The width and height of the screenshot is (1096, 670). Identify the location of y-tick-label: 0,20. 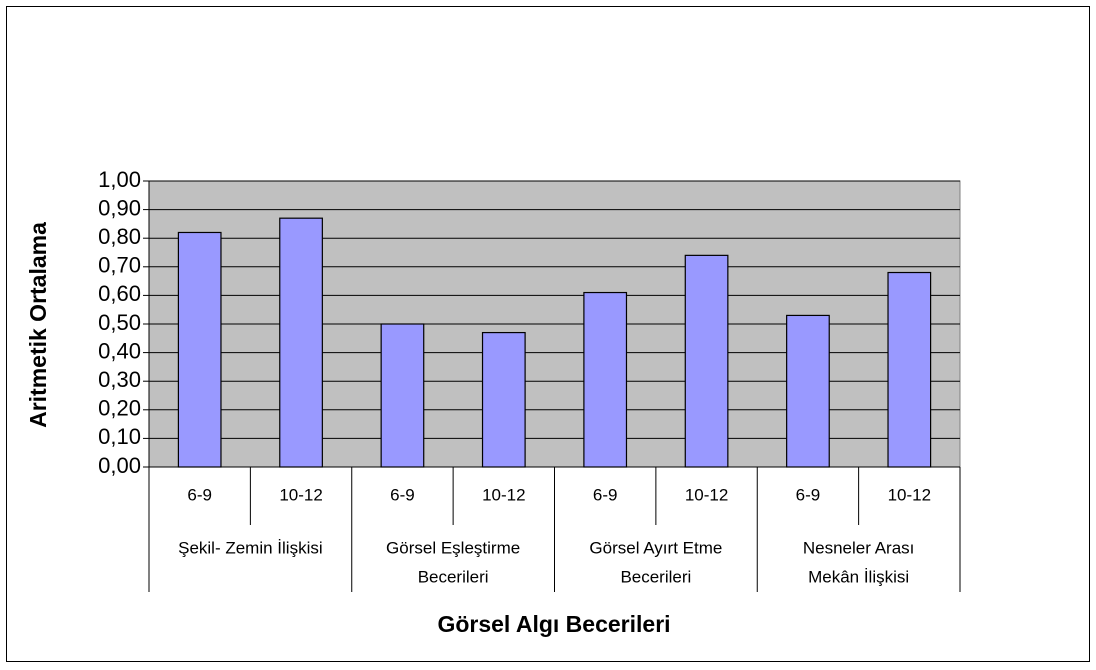
(119, 408).